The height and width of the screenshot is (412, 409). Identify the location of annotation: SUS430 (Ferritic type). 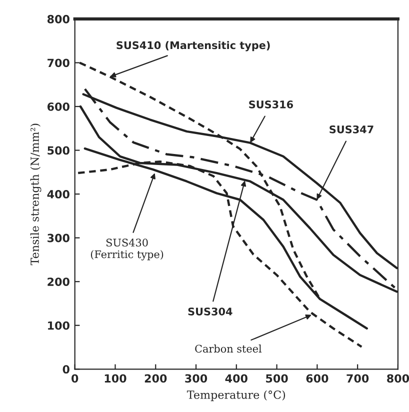
(127, 249).